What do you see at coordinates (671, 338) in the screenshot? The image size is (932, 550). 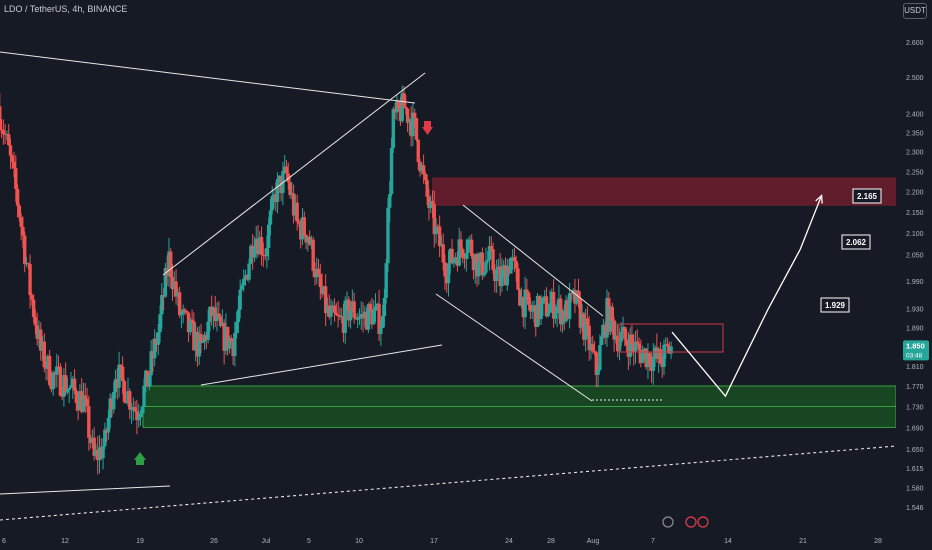 I see `target-box` at bounding box center [671, 338].